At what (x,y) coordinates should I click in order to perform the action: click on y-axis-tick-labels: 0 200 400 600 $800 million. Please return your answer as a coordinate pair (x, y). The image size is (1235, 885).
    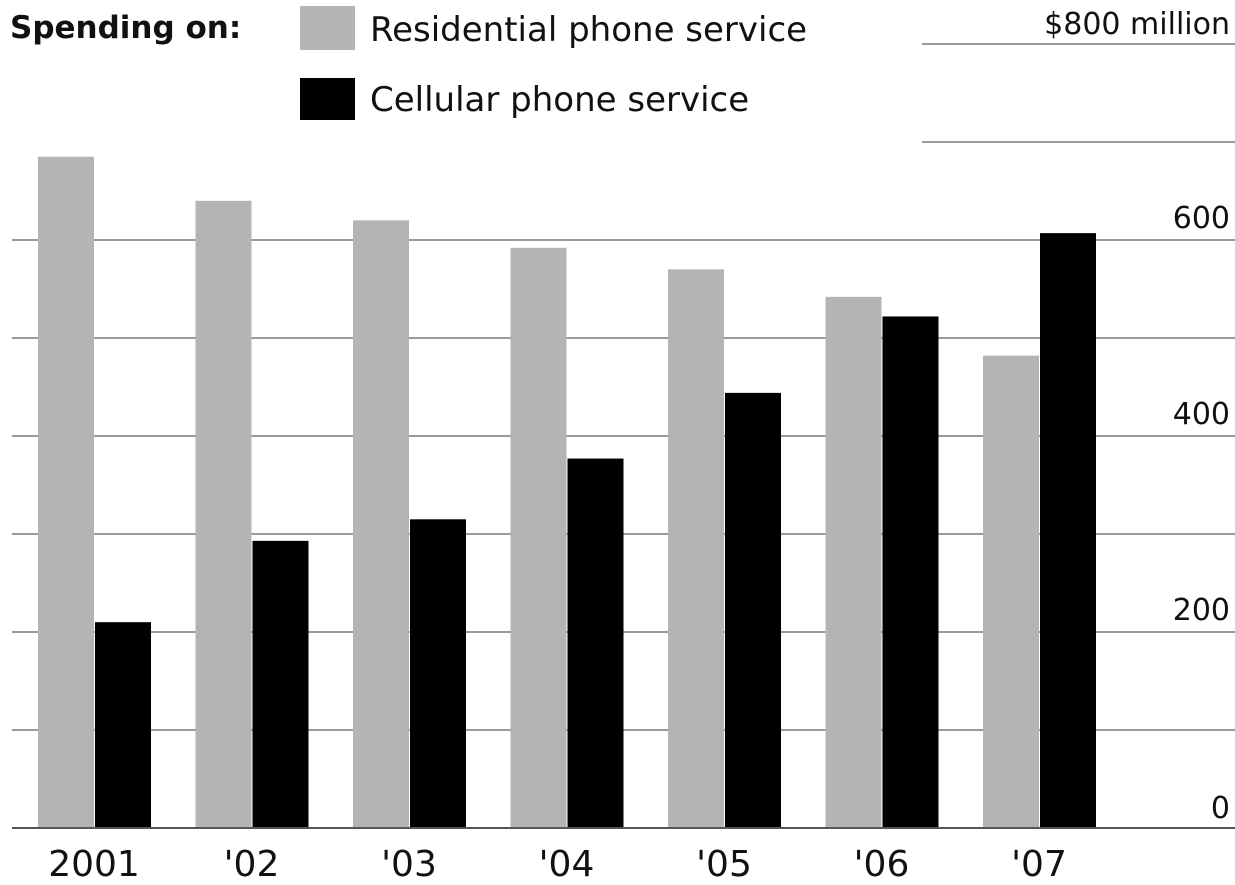
    Looking at the image, I should click on (1137, 416).